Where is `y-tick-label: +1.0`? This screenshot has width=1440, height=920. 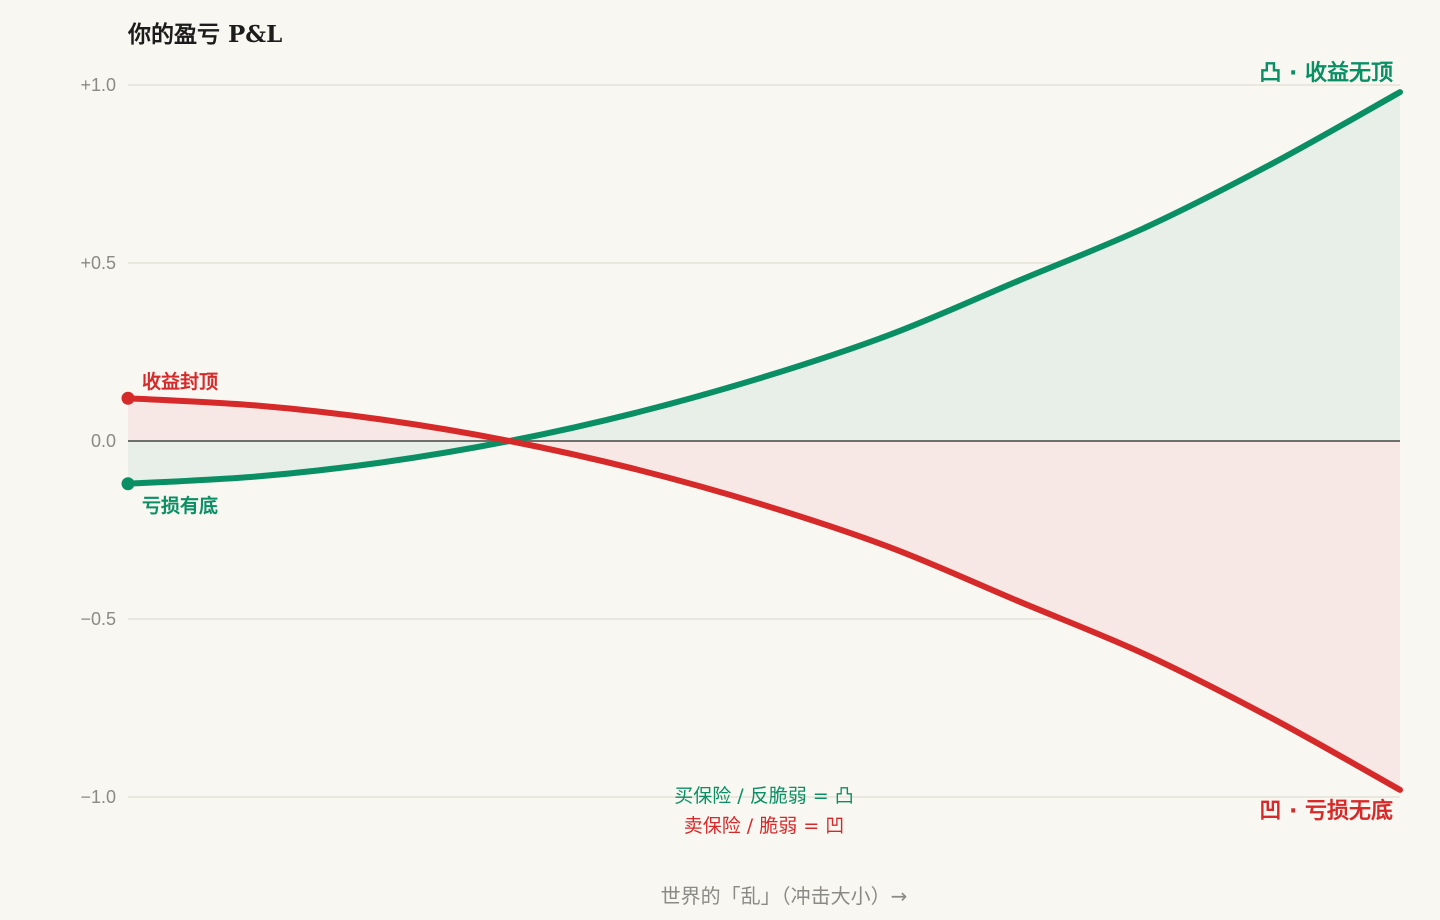
y-tick-label: +1.0 is located at coordinates (98, 85).